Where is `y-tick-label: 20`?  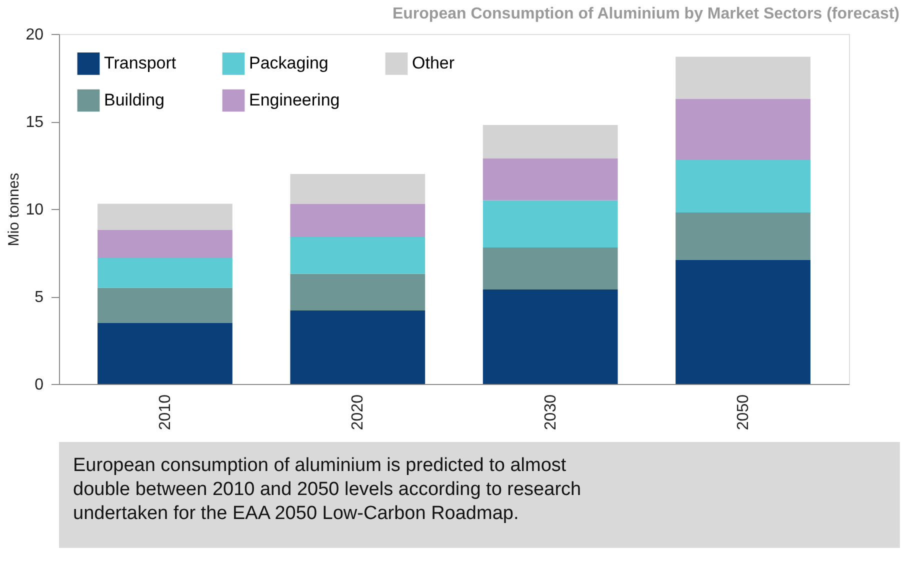
y-tick-label: 20 is located at coordinates (35, 35).